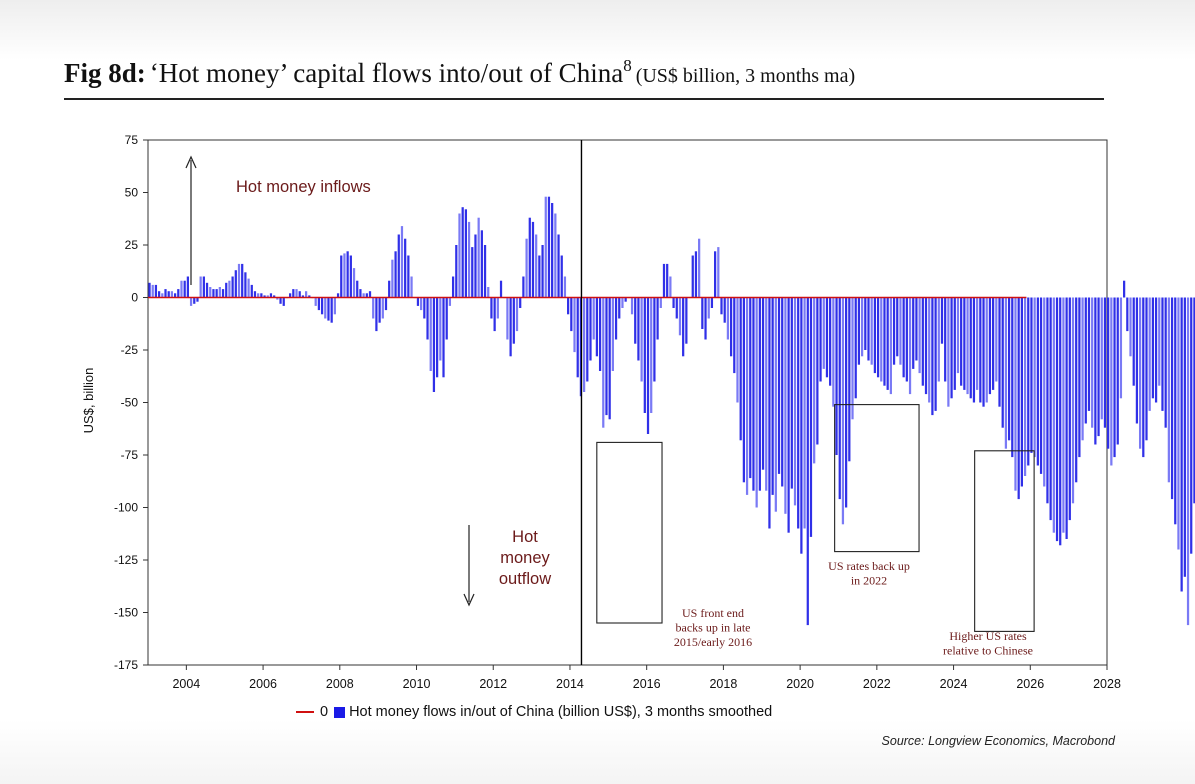 The width and height of the screenshot is (1195, 784). Describe the element at coordinates (105, 73) in the screenshot. I see `title-figure-number: Fig 8d:` at that location.